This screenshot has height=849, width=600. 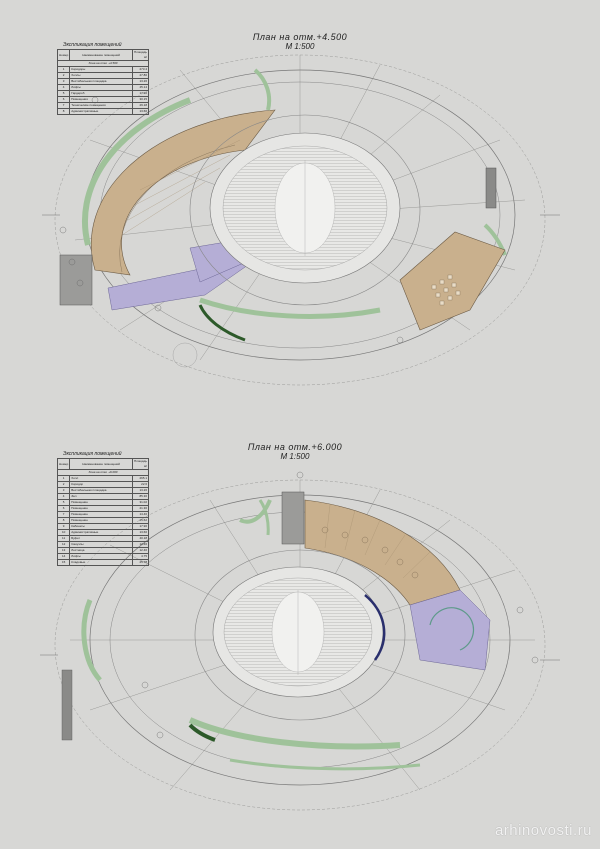 What do you see at coordinates (140, 562) in the screenshot?
I see `legend-row-area: 25.78` at bounding box center [140, 562].